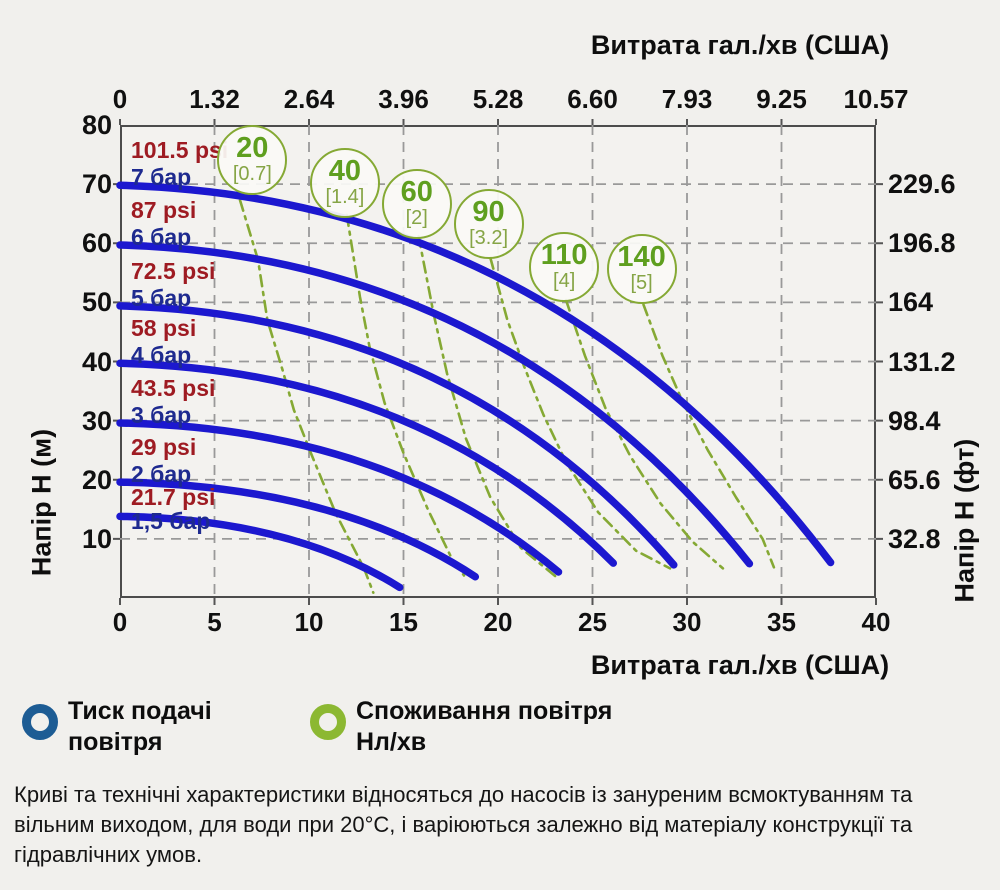  I want to click on pressure-ring-icon, so click(40, 722).